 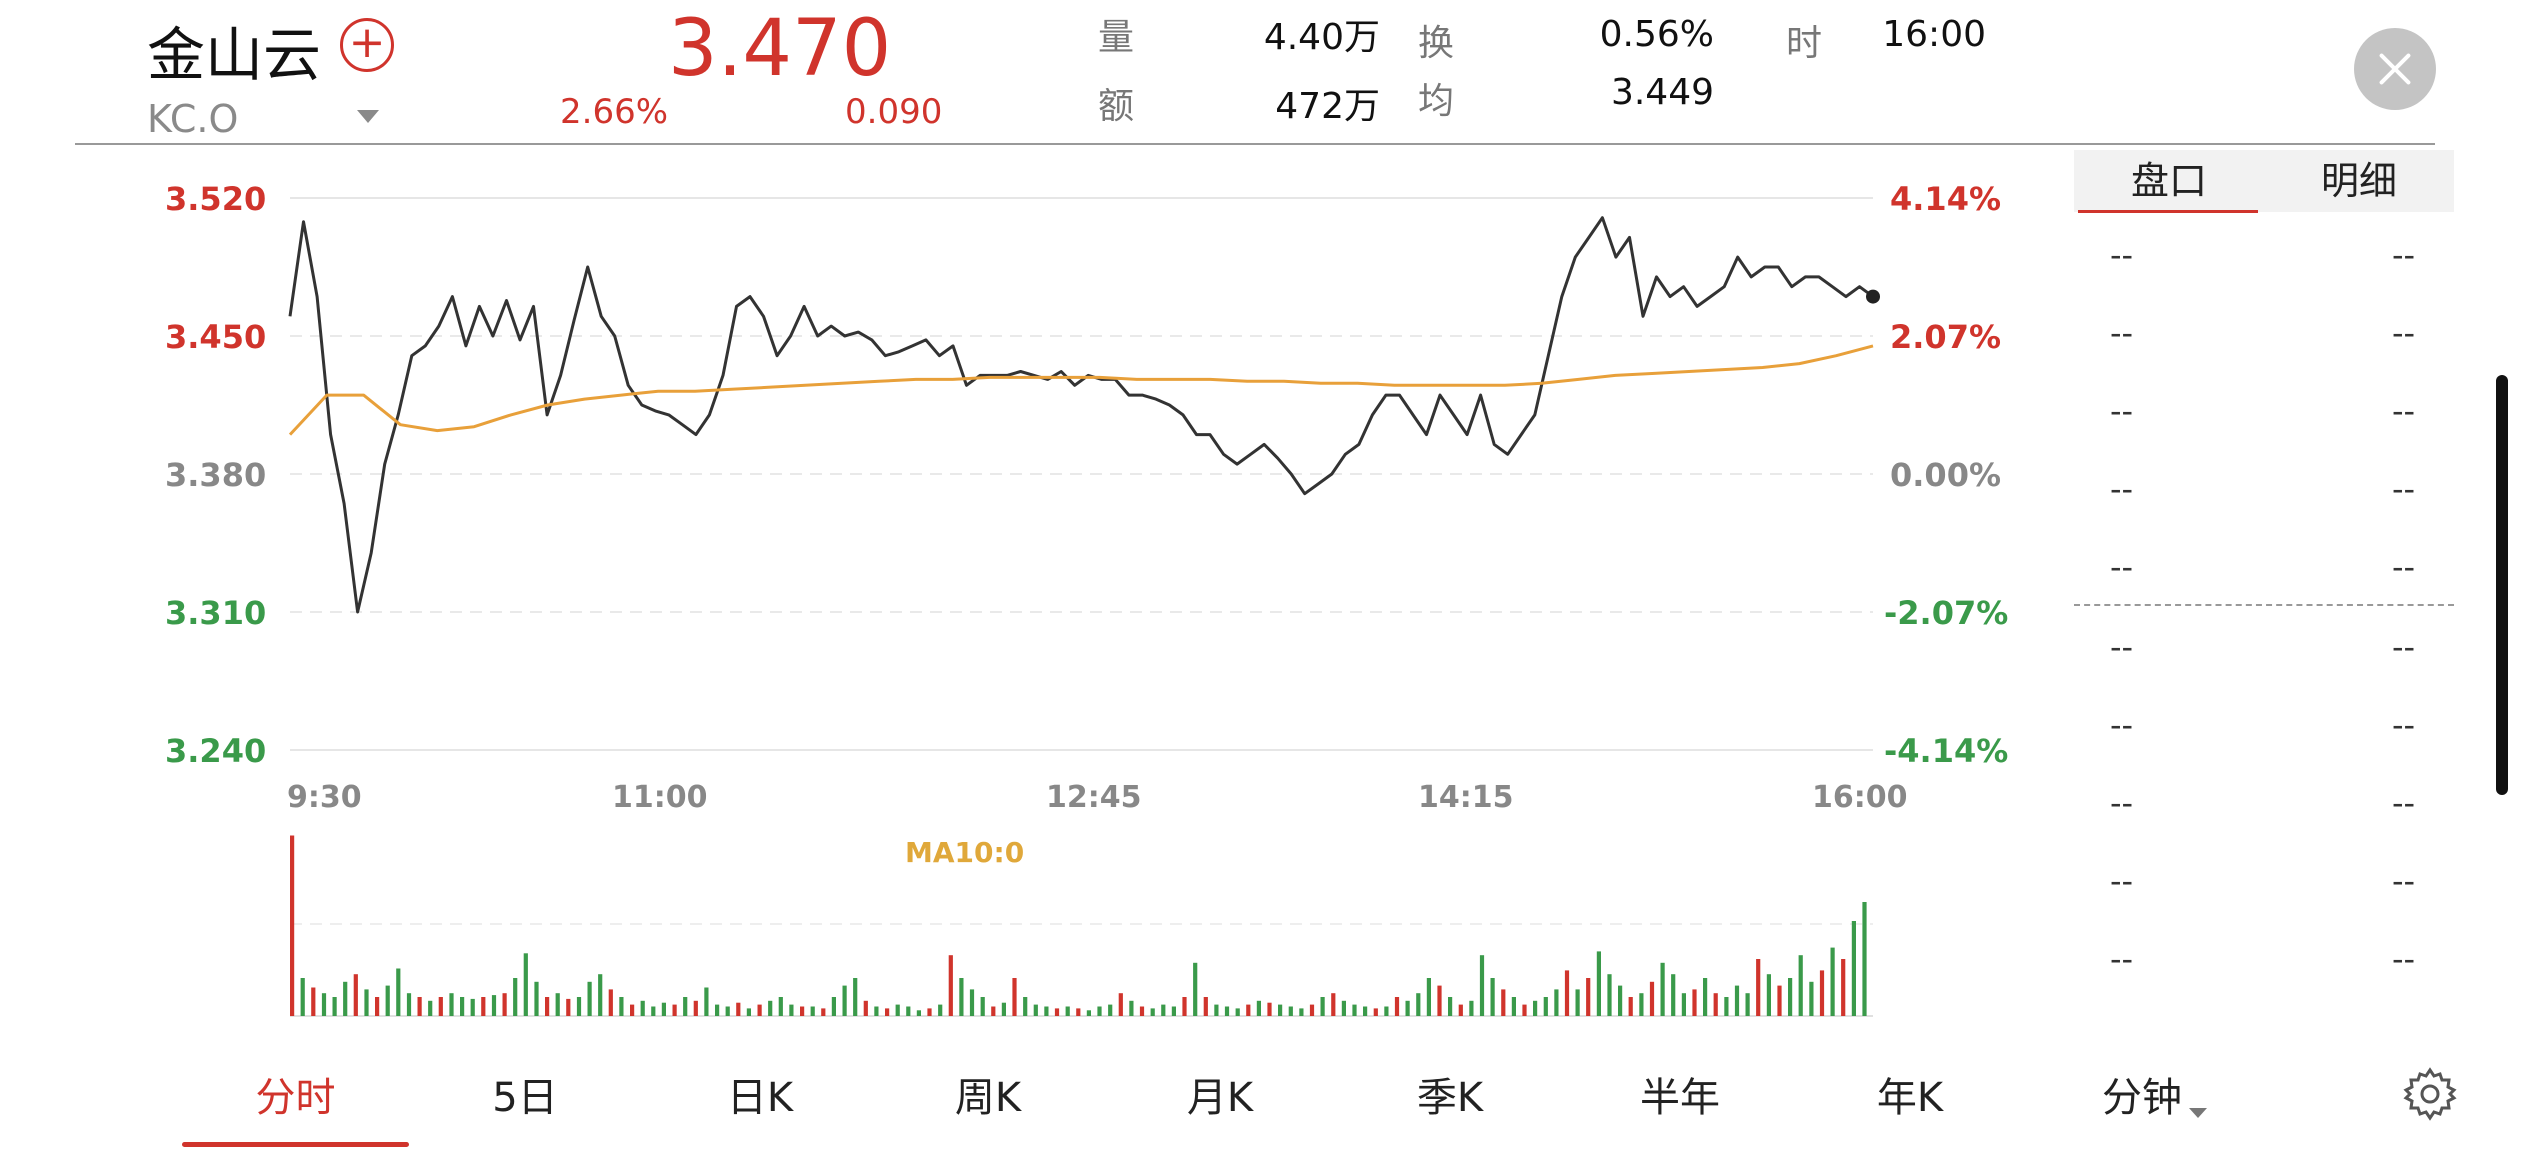 What do you see at coordinates (2168, 181) in the screenshot?
I see `tab-order-book: 盘口` at bounding box center [2168, 181].